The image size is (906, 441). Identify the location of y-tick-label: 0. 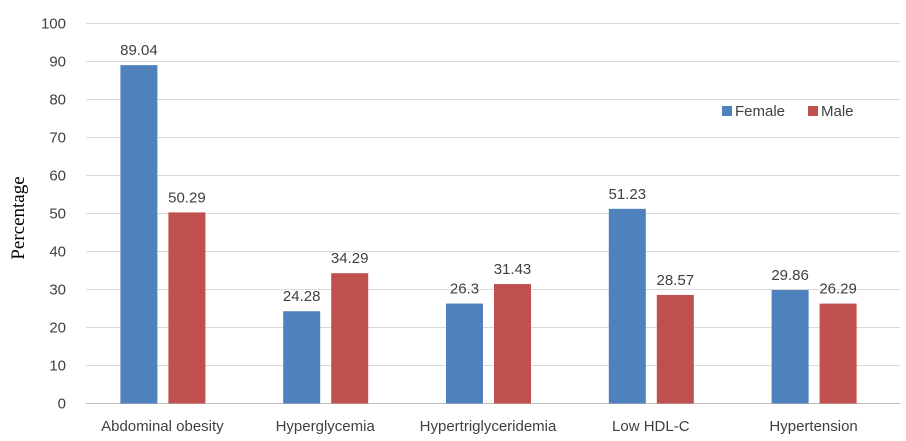
(62, 404).